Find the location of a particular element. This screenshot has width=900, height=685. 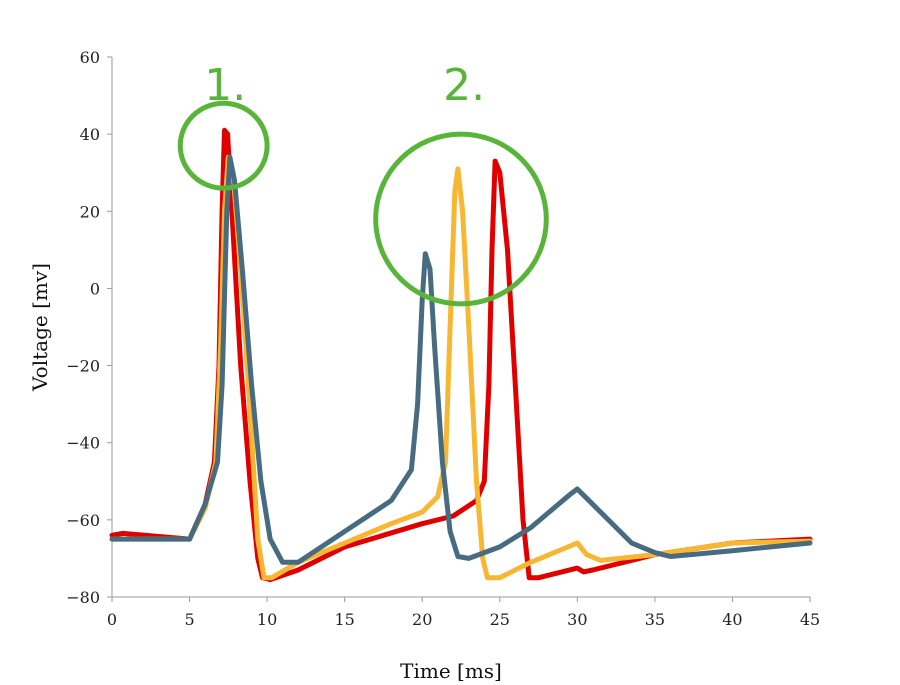

x-tick-label: 40 is located at coordinates (732, 619).